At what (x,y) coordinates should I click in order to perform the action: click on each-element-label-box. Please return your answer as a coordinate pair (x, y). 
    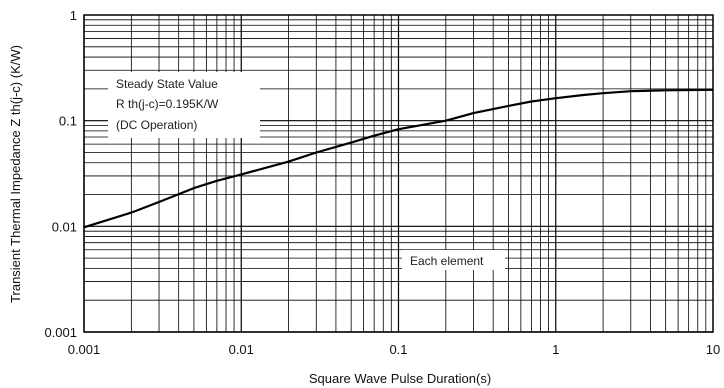
    Looking at the image, I should click on (453, 260).